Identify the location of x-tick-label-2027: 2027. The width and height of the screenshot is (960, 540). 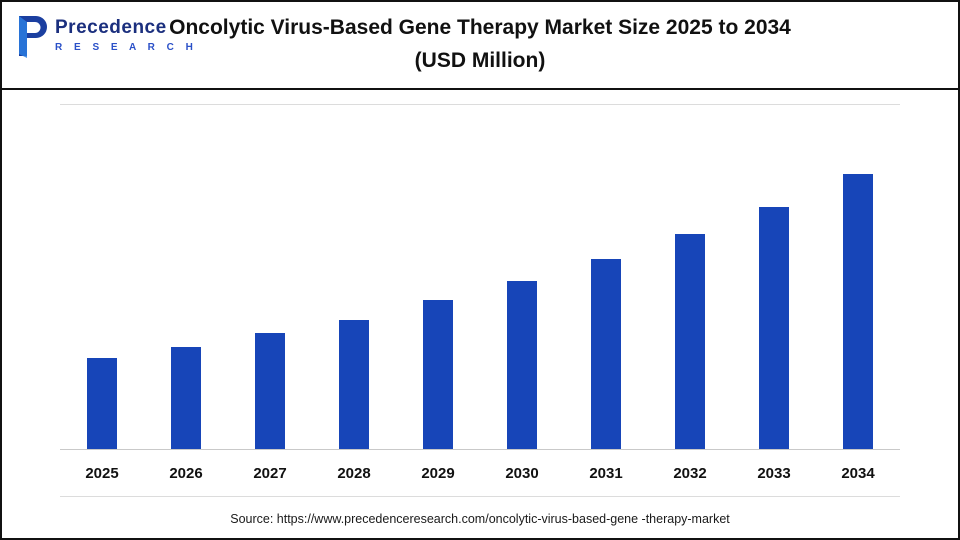
(270, 473).